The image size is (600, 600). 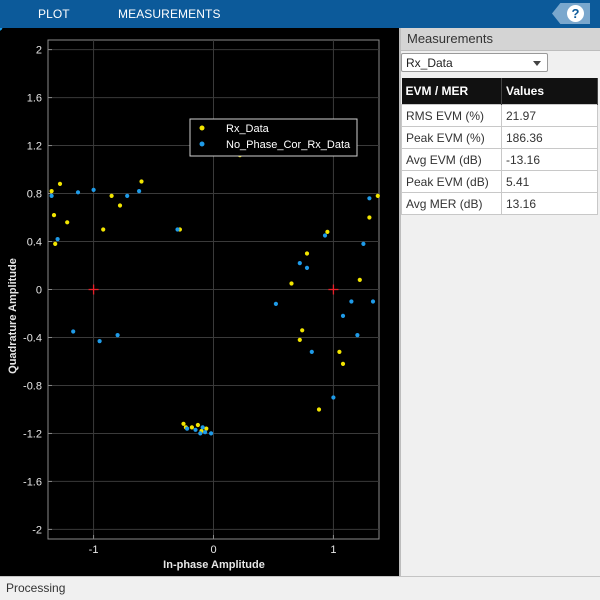 I want to click on y-axis-label: Quadrature Amplitude, so click(x=13, y=316).